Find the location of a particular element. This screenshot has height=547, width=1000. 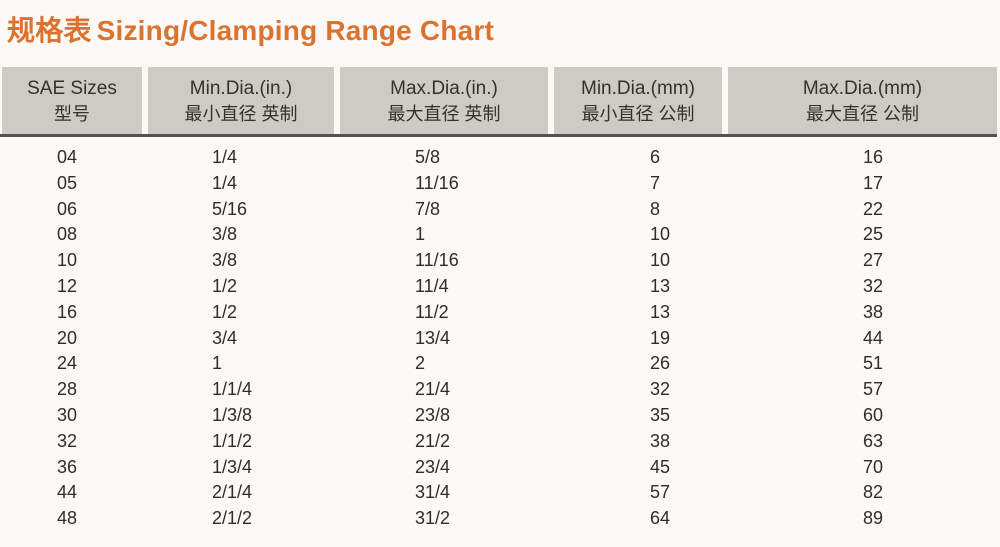

table-row: 24 1 2 26 51 is located at coordinates (498, 364).